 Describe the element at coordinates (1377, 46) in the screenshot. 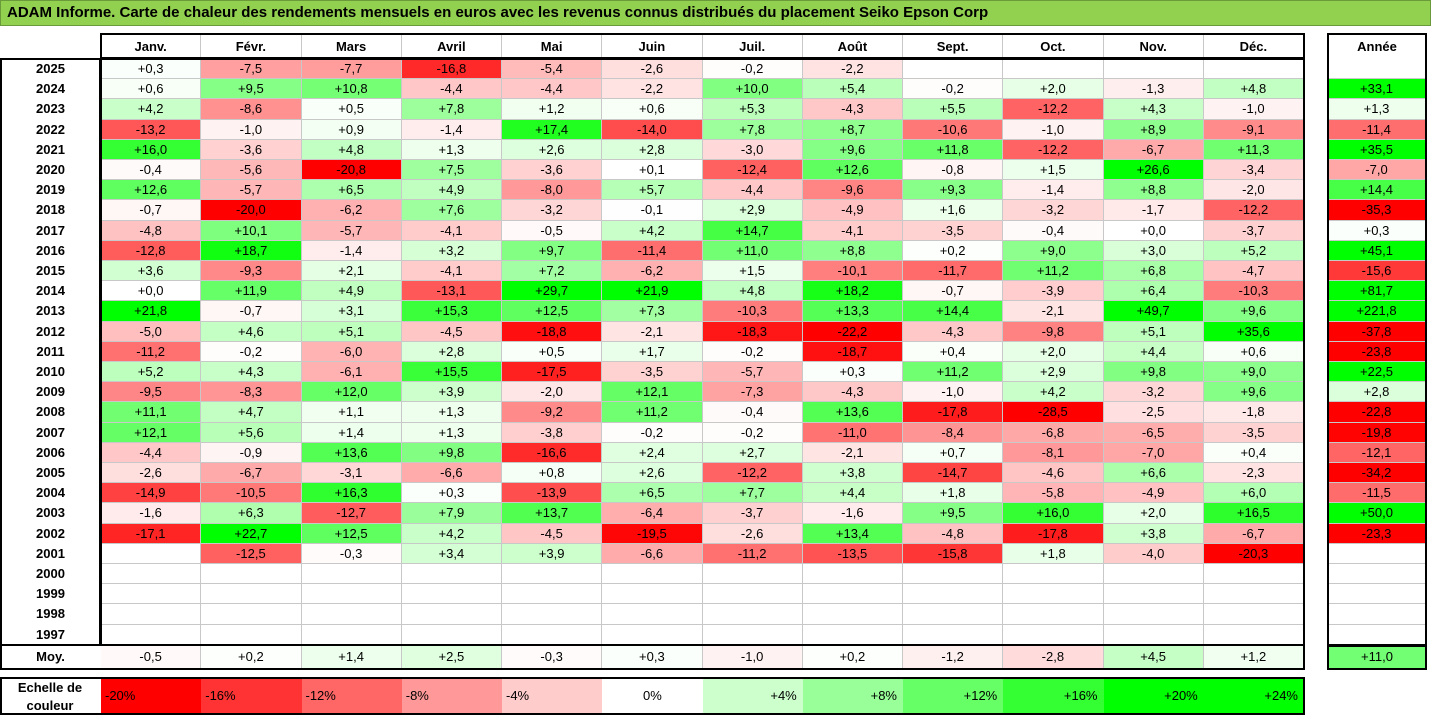

I see `annual-header: Année` at that location.